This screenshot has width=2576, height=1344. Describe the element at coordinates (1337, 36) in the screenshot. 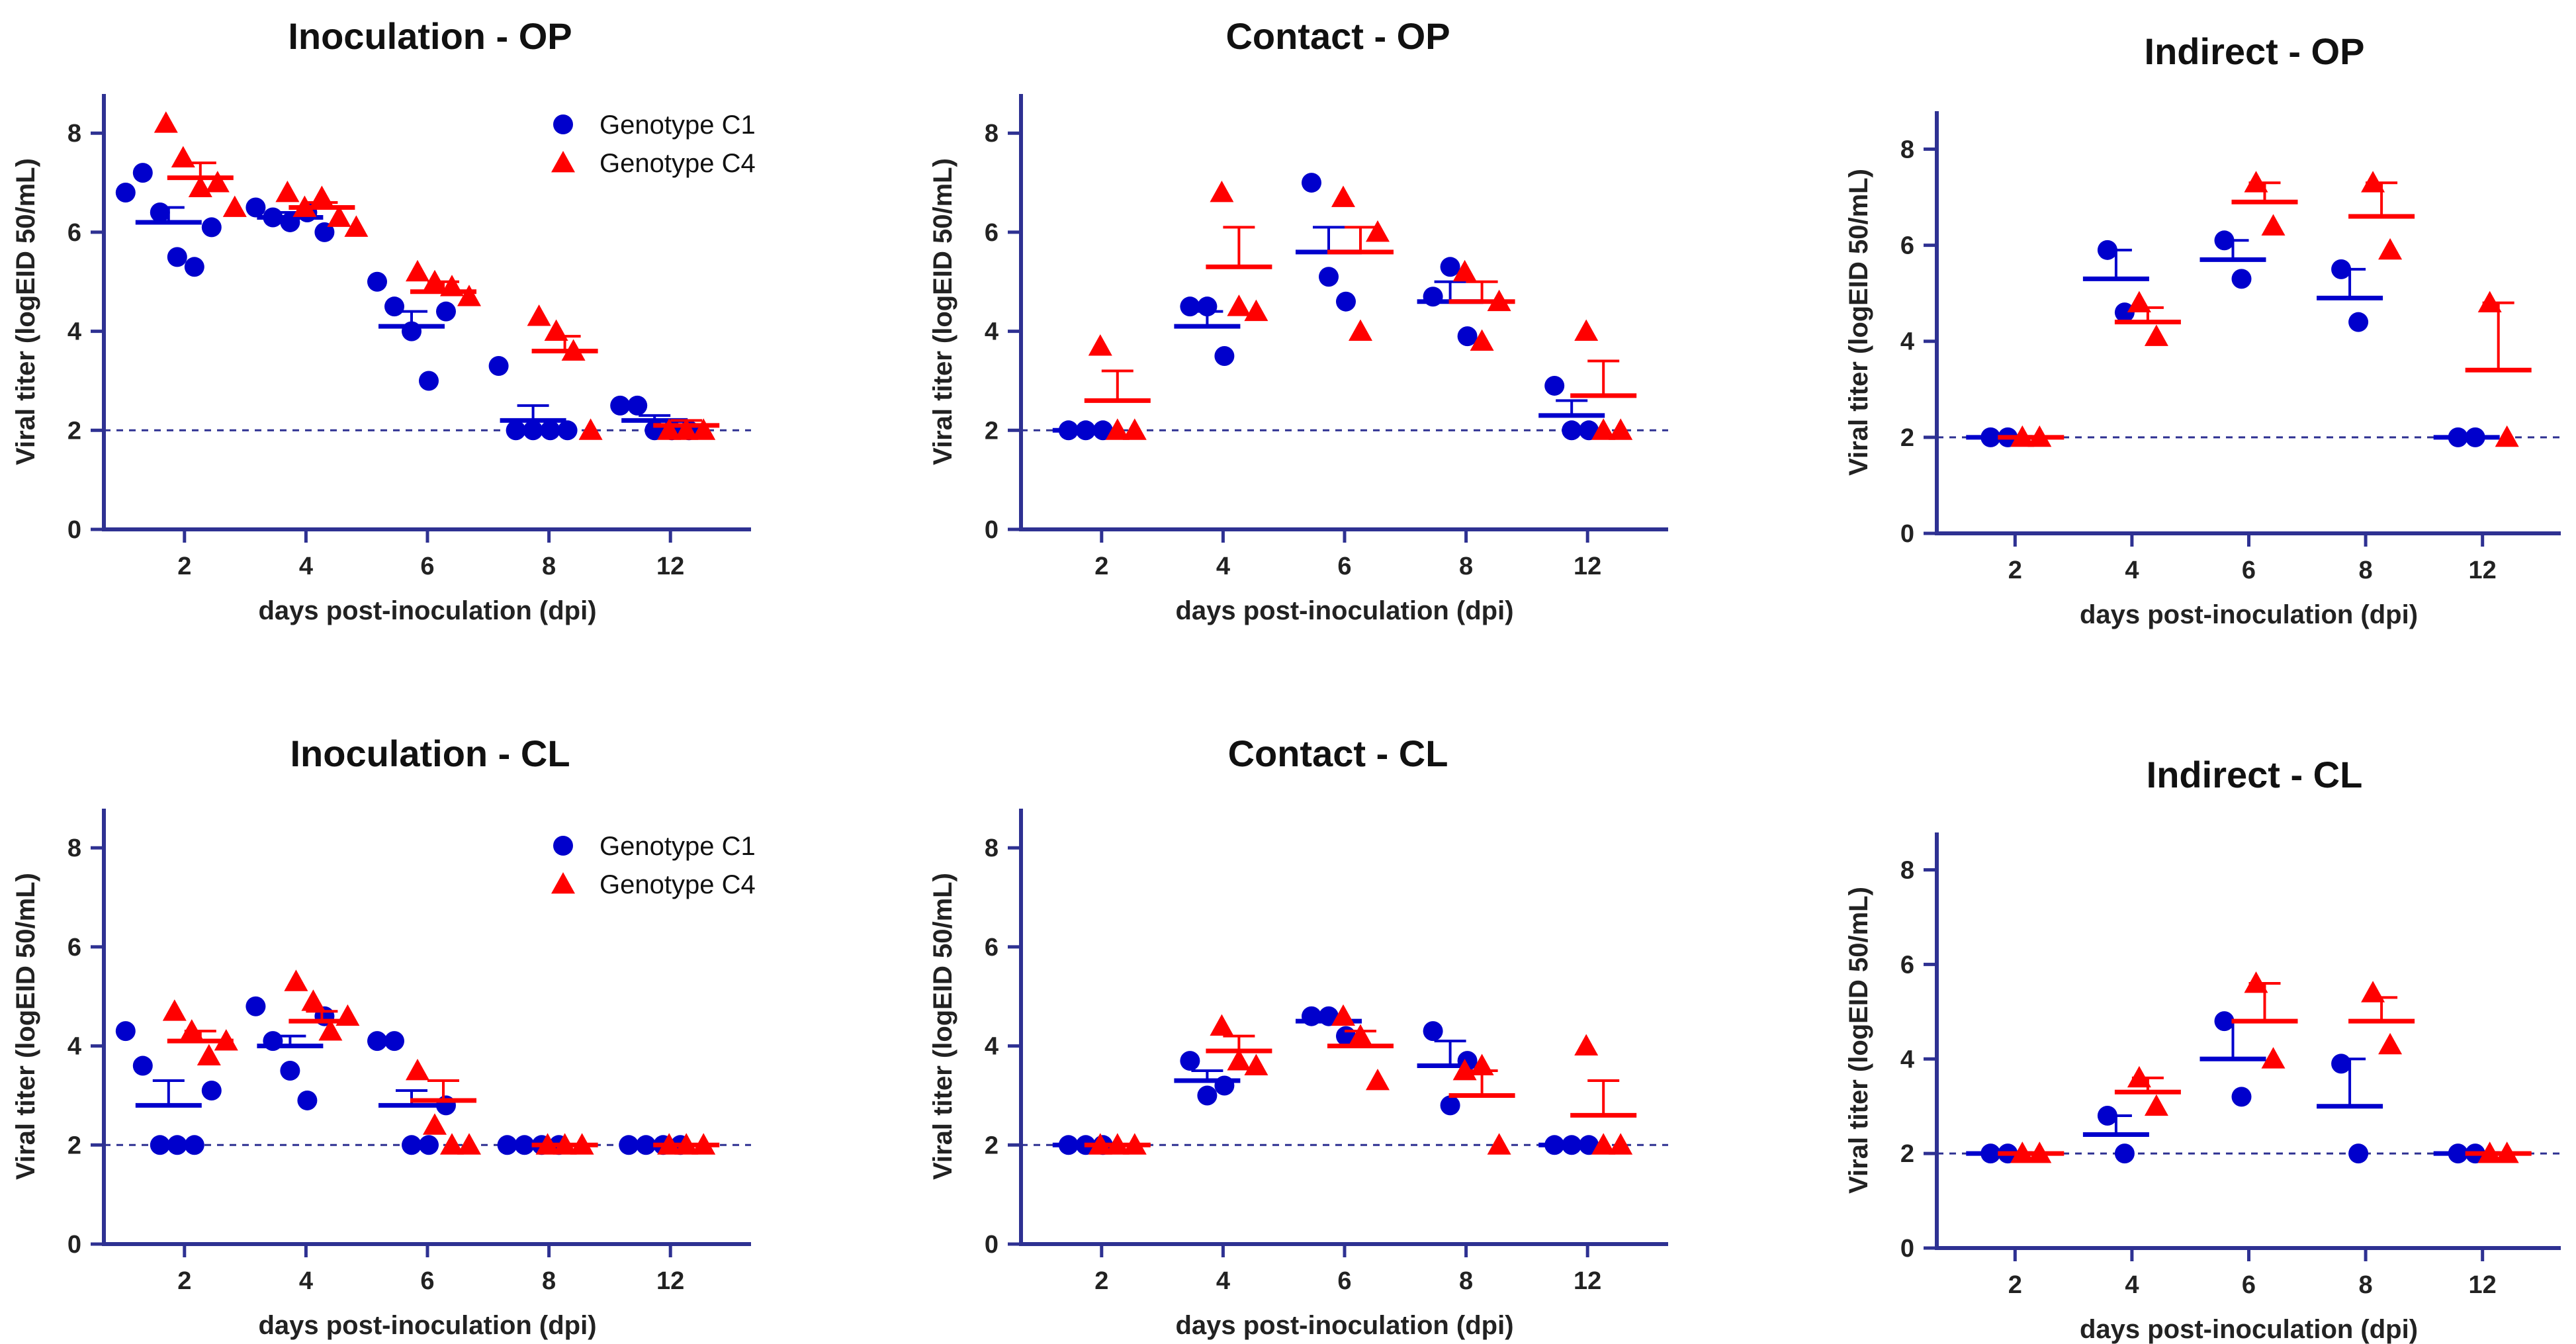

I see `panel-title: Contact - OP` at that location.